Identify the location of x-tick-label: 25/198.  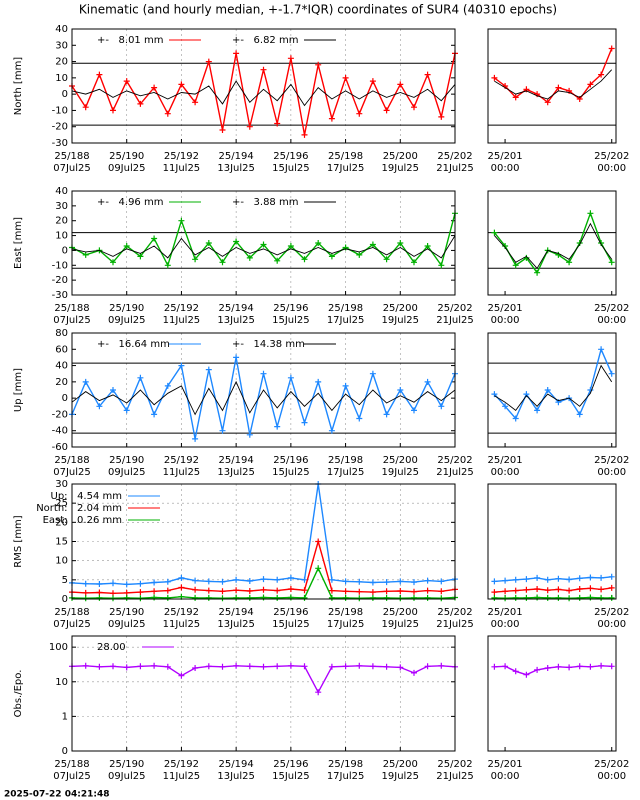
(345, 612).